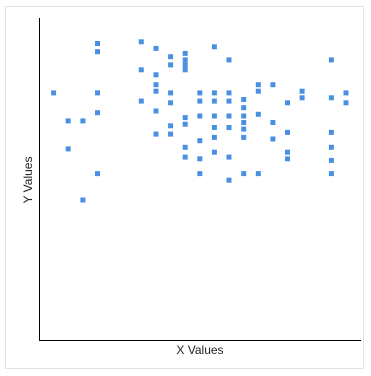  What do you see at coordinates (199, 350) in the screenshot?
I see `x-axis-label: X Values` at bounding box center [199, 350].